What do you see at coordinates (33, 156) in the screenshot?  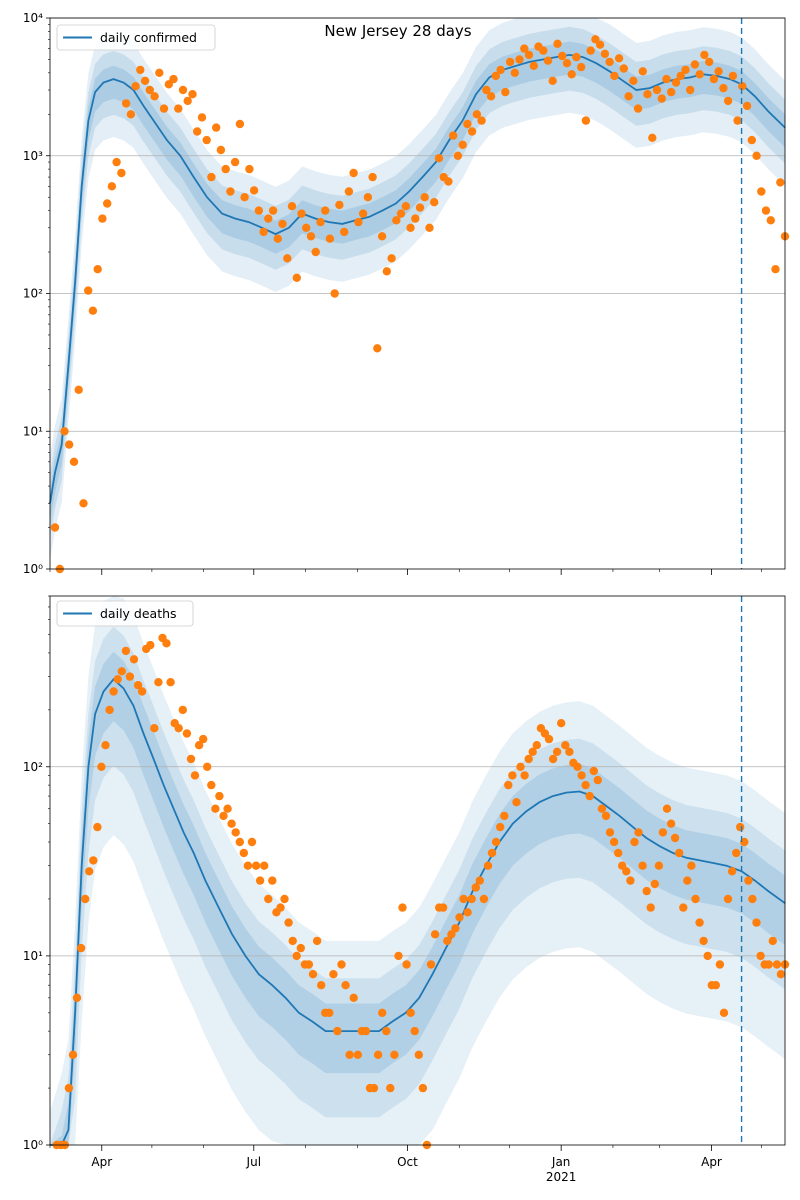 I see `cases-y-tick-label: 10³` at bounding box center [33, 156].